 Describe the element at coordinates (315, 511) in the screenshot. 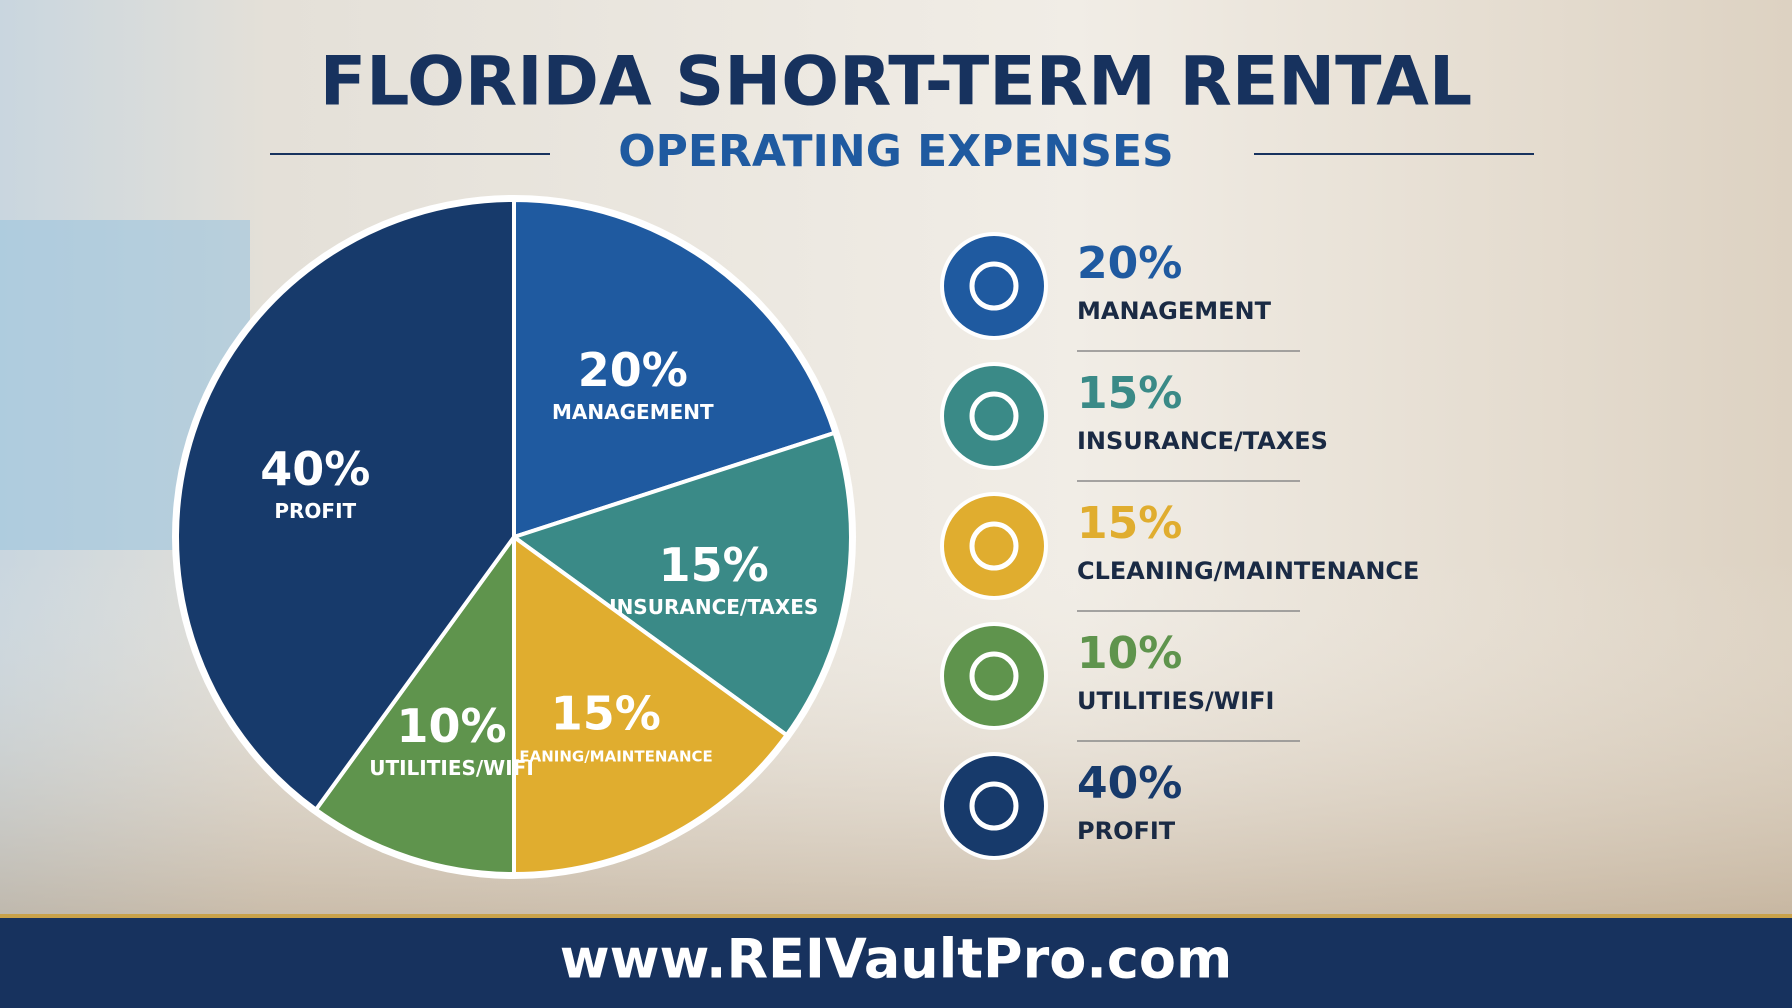

I see `slice-category-label: PROFIT` at that location.